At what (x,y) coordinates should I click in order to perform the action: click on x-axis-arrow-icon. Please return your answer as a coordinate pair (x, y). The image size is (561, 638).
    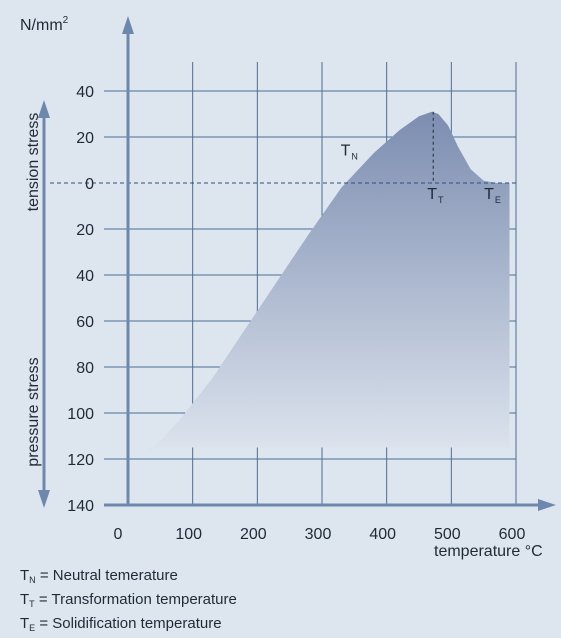
    Looking at the image, I should click on (547, 505).